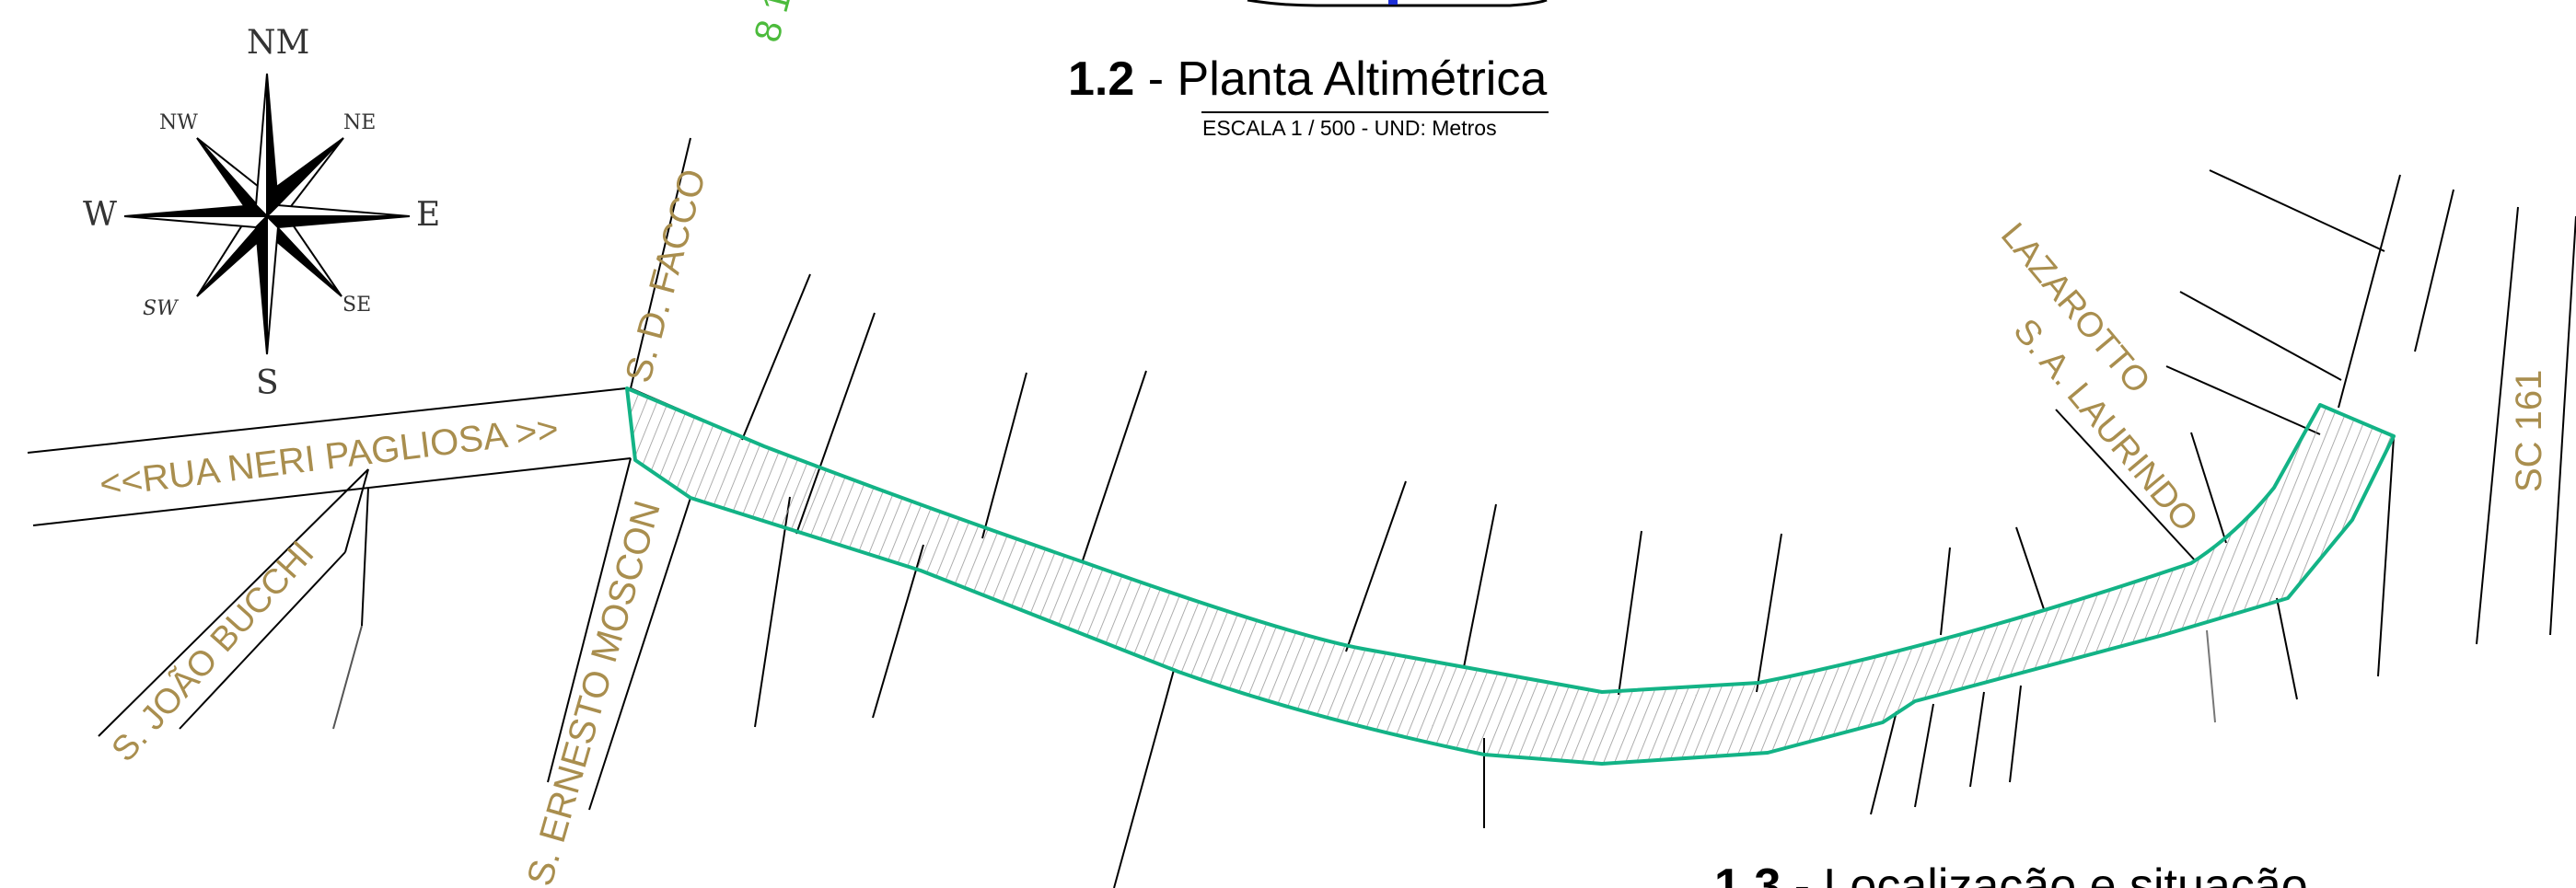 This screenshot has height=888, width=2576. I want to click on compass-east-label: E, so click(428, 215).